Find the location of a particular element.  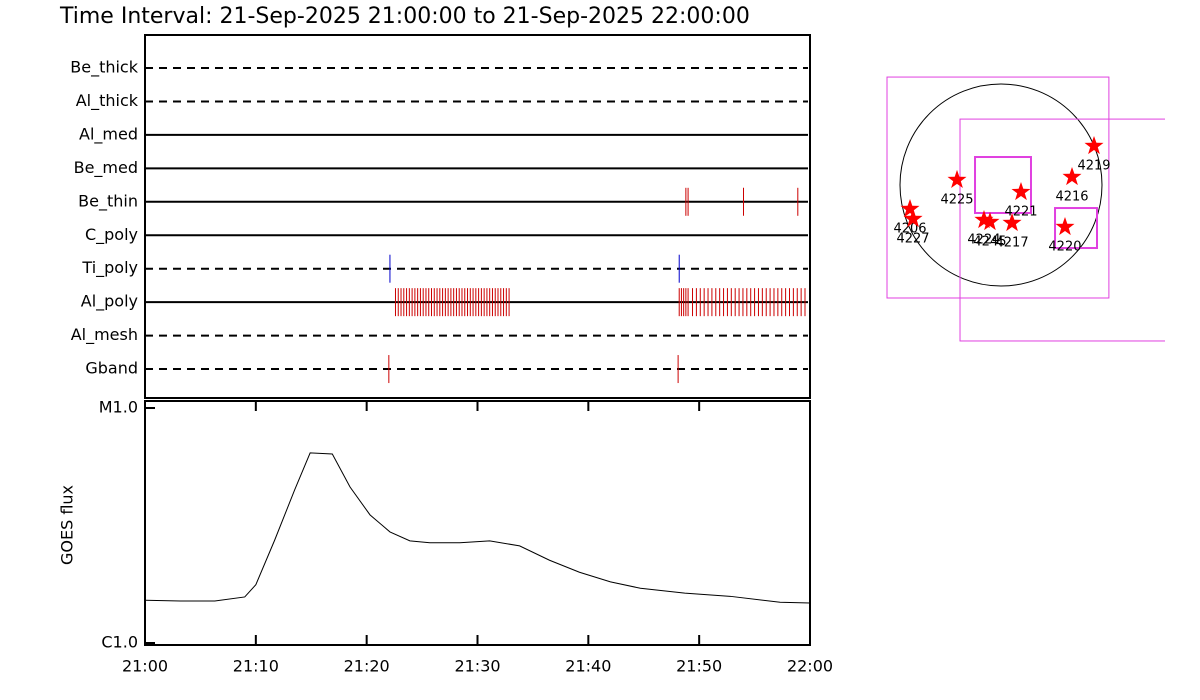

region-label: 4245 is located at coordinates (989, 242).